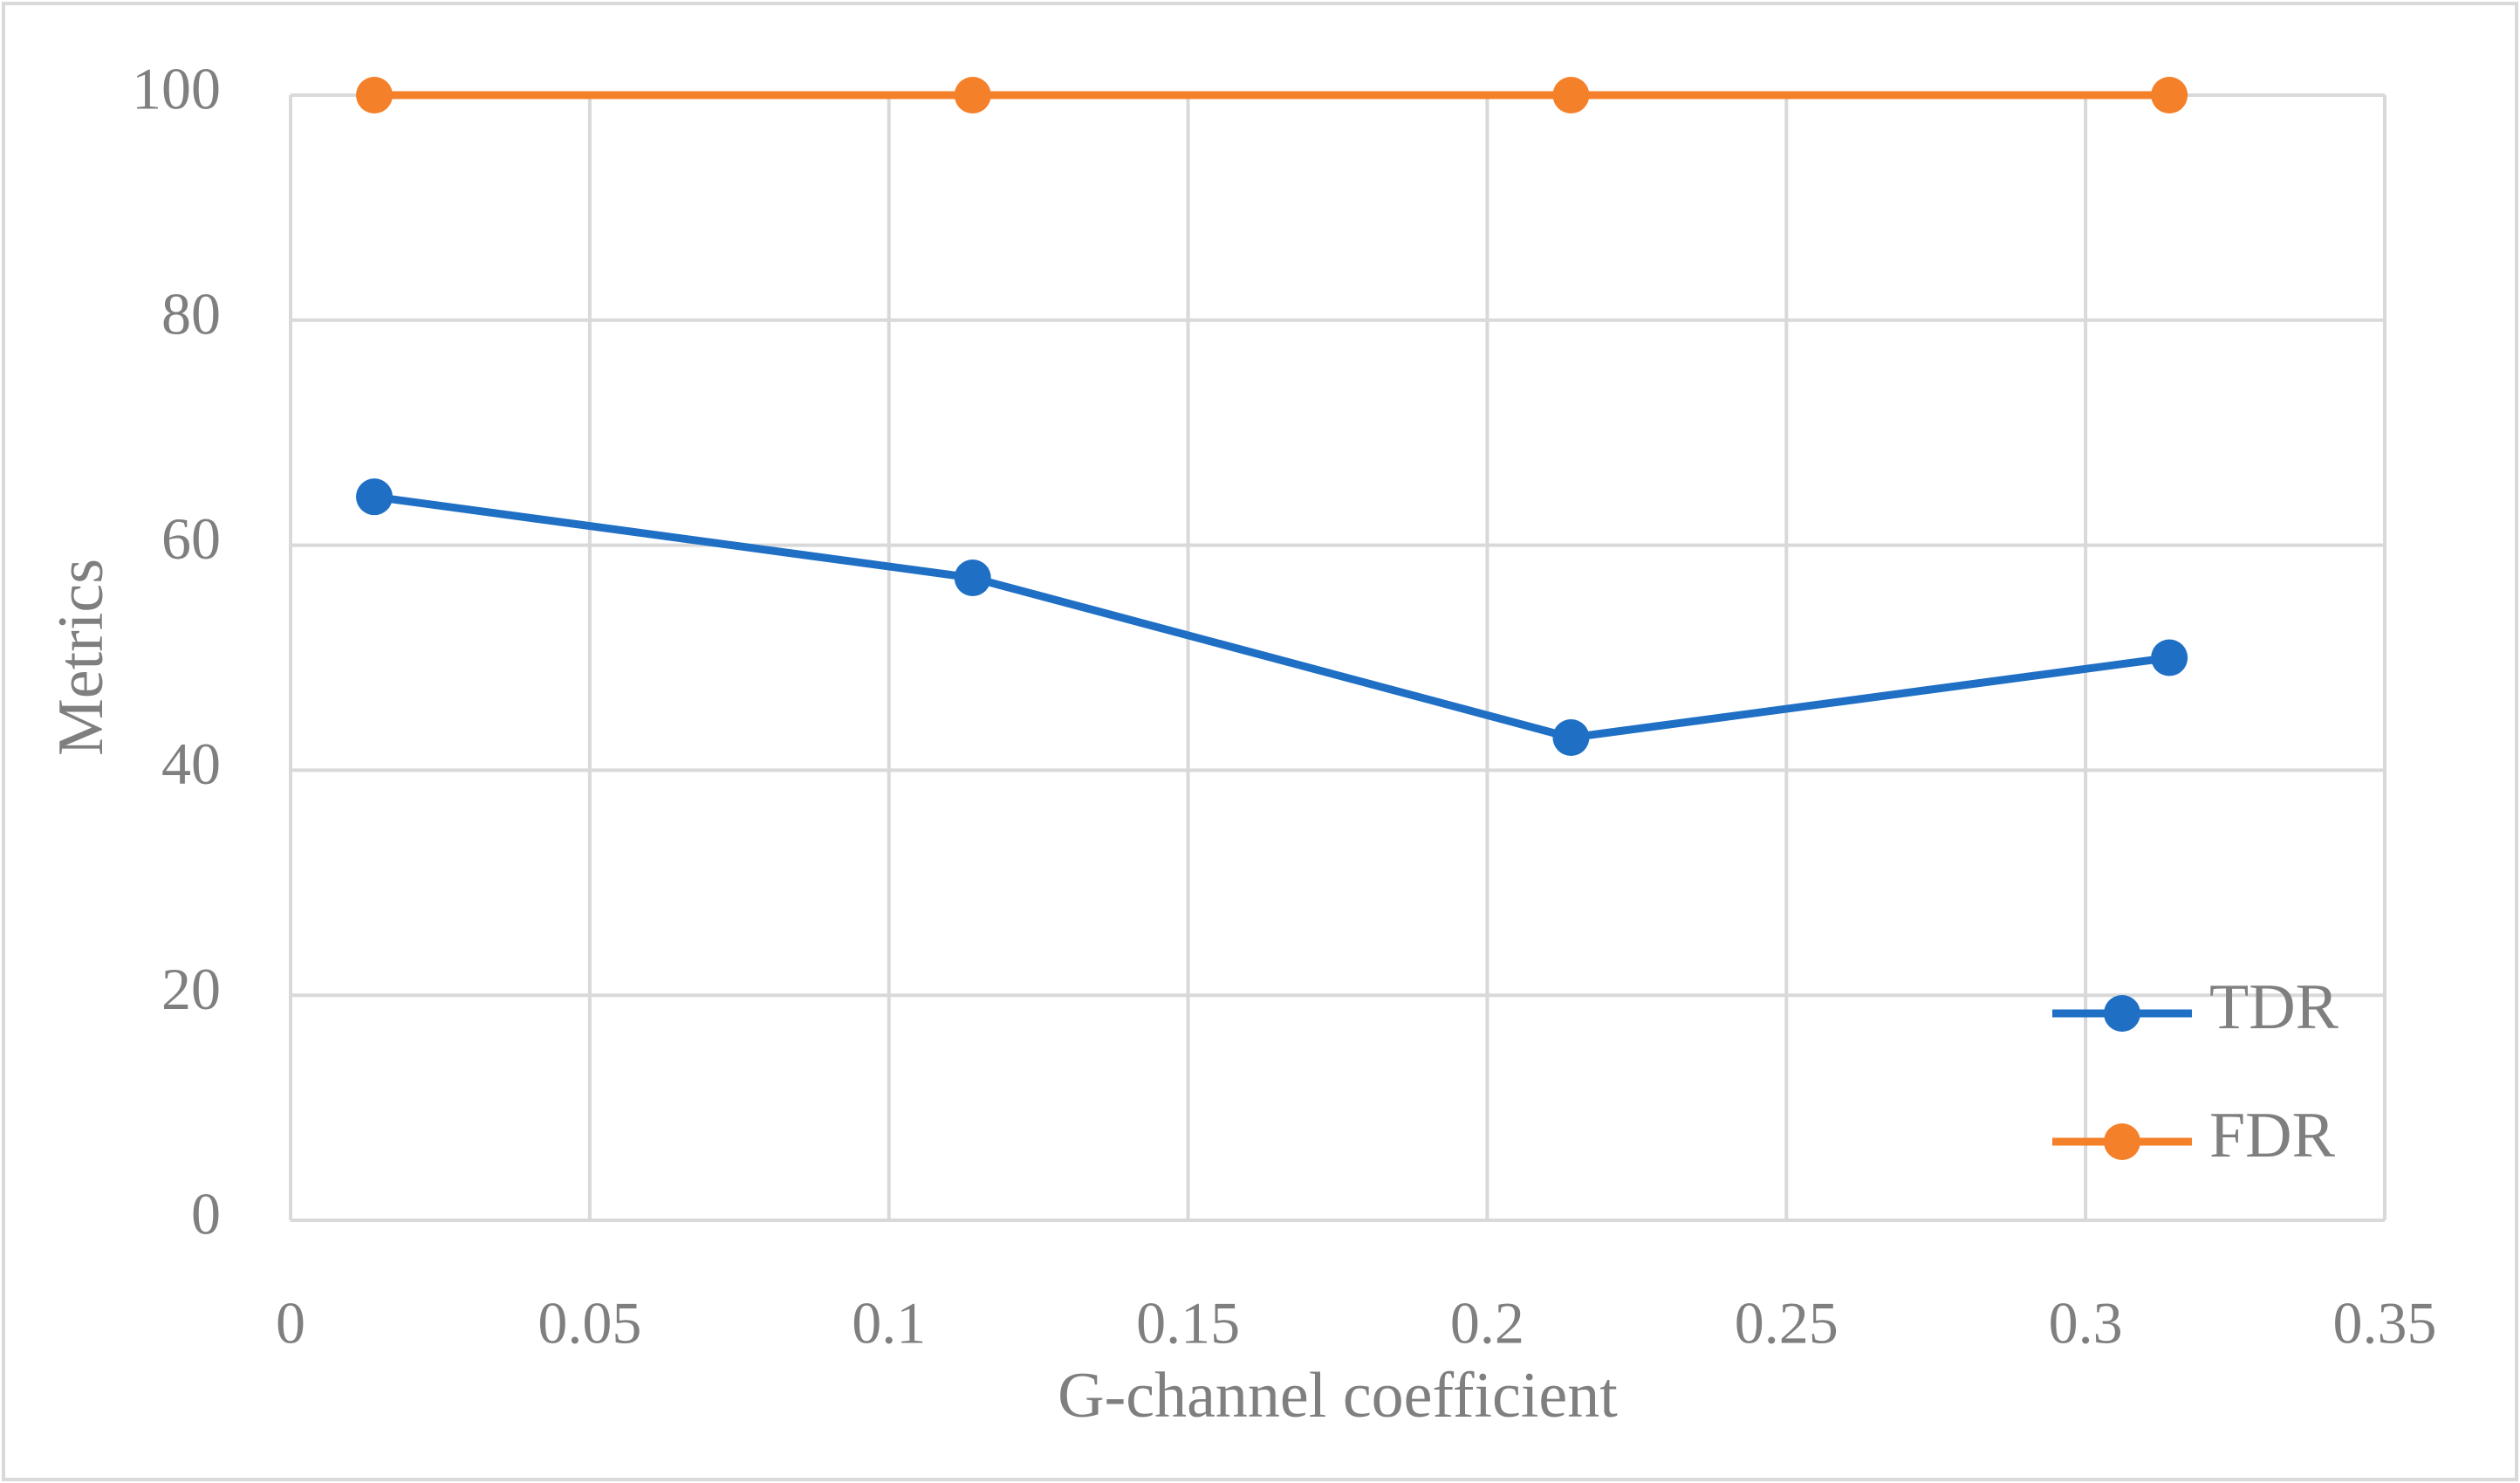 The width and height of the screenshot is (2520, 1483). I want to click on y-tick-label: 0, so click(206, 1214).